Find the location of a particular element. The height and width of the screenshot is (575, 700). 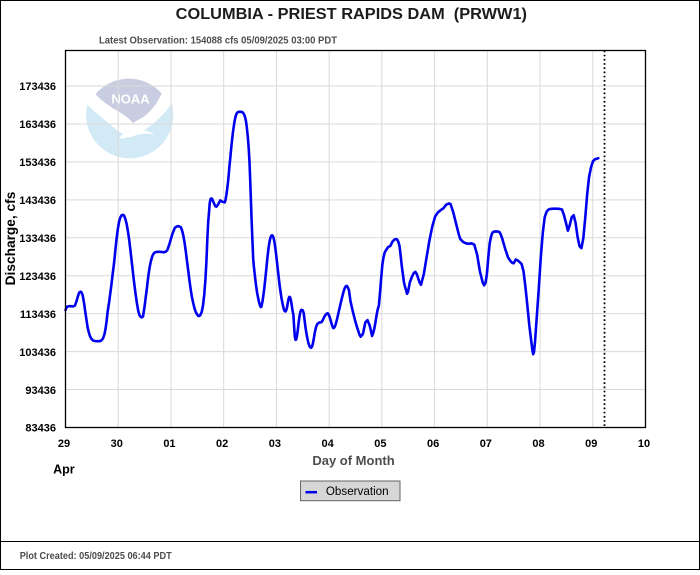

svg-text: 143436 is located at coordinates (37, 201).